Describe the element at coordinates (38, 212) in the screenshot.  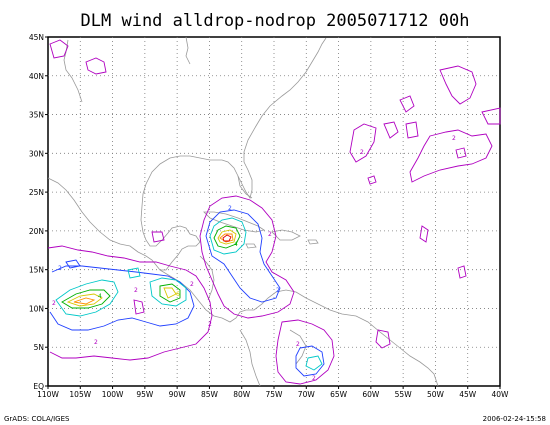
I see `y-tick-labels: EQ 5N 10N 15N 20N 25N 30N 35N 40N 45N` at that location.